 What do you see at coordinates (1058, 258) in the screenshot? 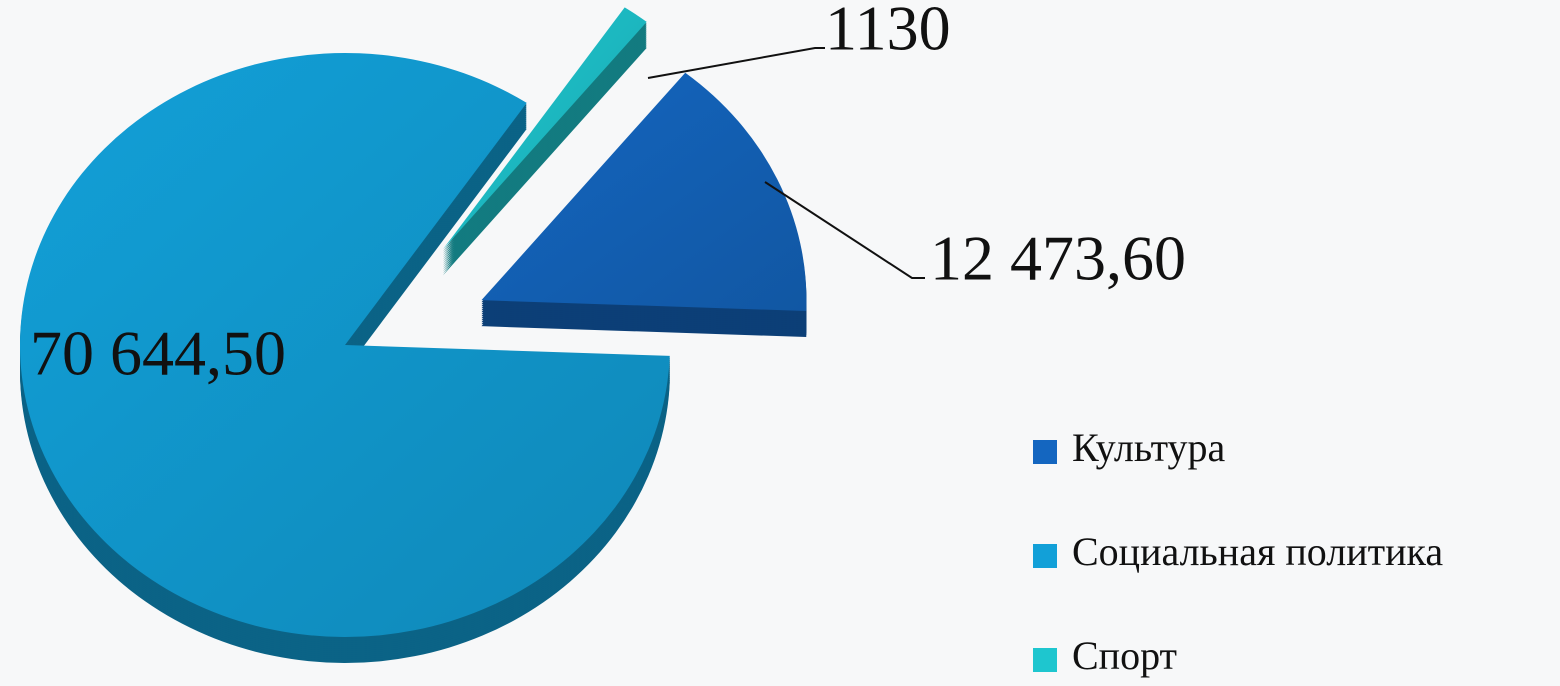
I see `data-label: 12 473,60` at bounding box center [1058, 258].